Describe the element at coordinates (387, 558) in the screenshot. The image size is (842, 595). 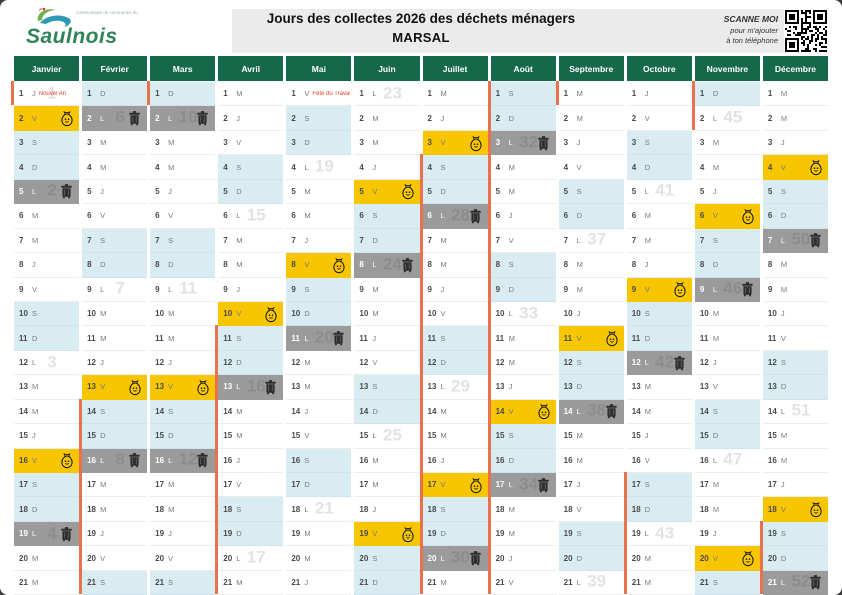
I see `day-cell: 20 S` at that location.